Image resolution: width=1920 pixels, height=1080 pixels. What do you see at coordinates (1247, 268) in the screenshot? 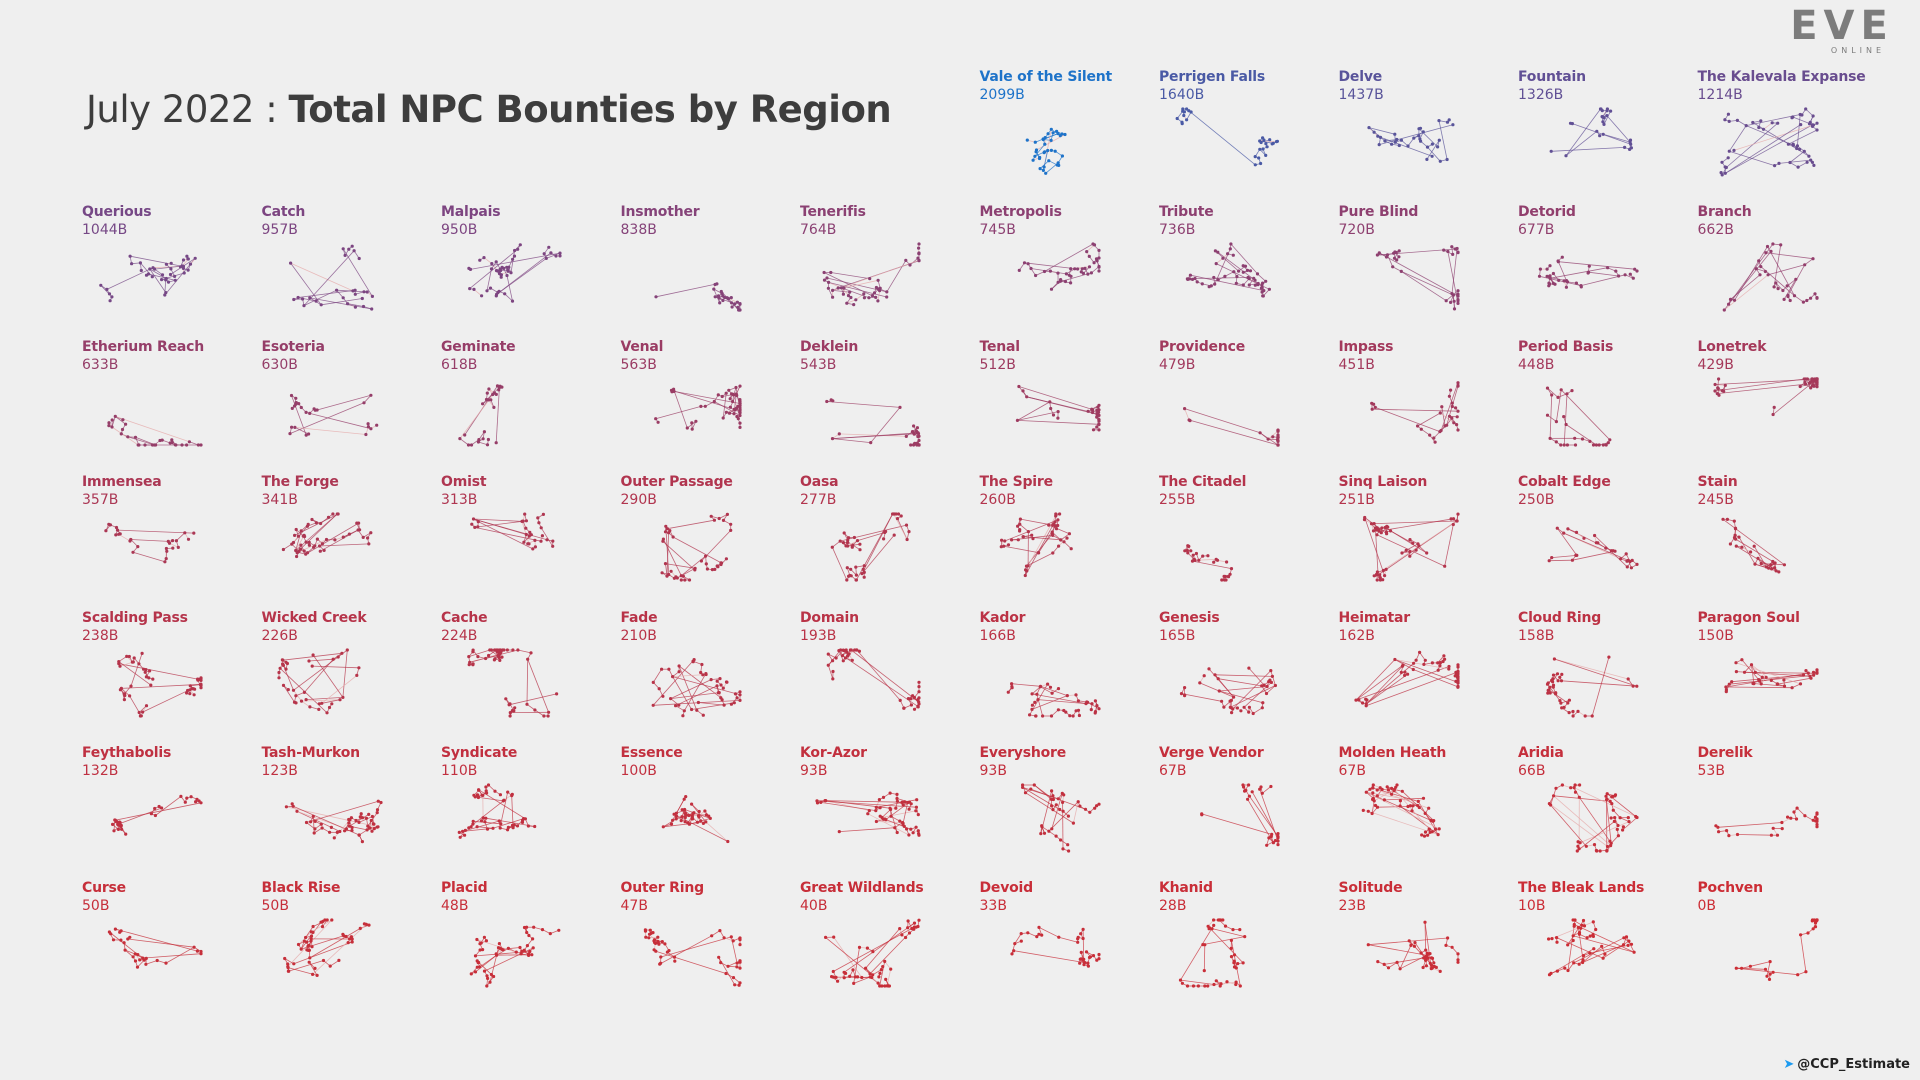
I see `region-panel: Tribute 736B` at bounding box center [1247, 268].